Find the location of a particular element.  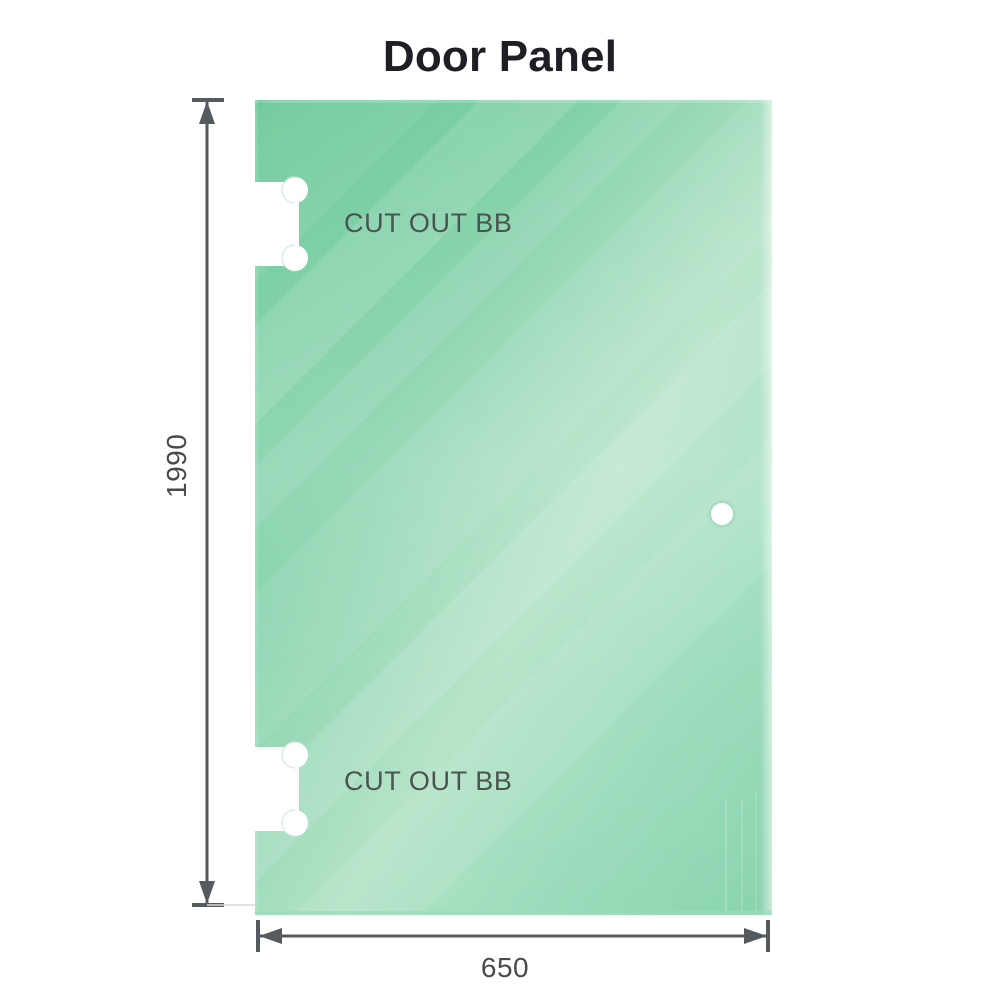

cut-out-bottom-label: CUT OUT BB is located at coordinates (428, 781).